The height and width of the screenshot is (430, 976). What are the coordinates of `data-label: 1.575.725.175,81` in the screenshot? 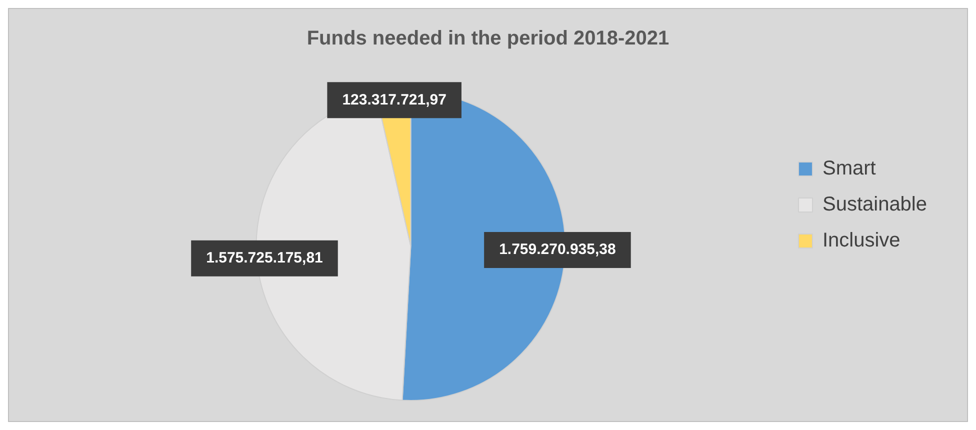 It's located at (264, 258).